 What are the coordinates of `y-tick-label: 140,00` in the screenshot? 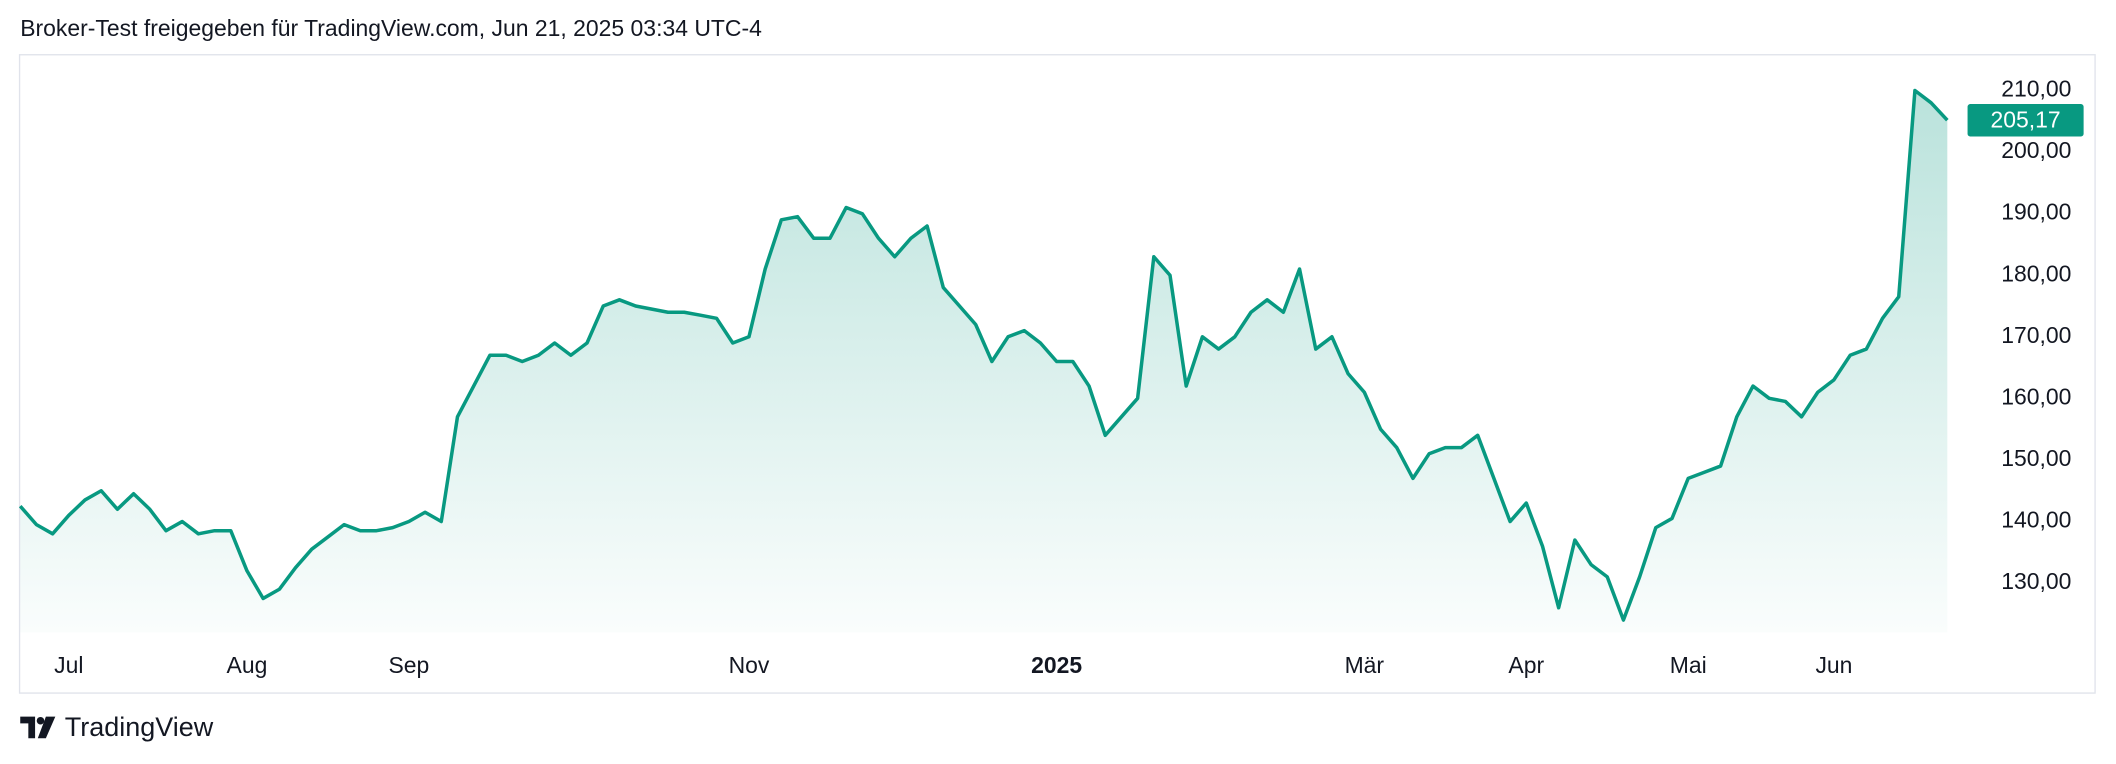 It's located at (2036, 520).